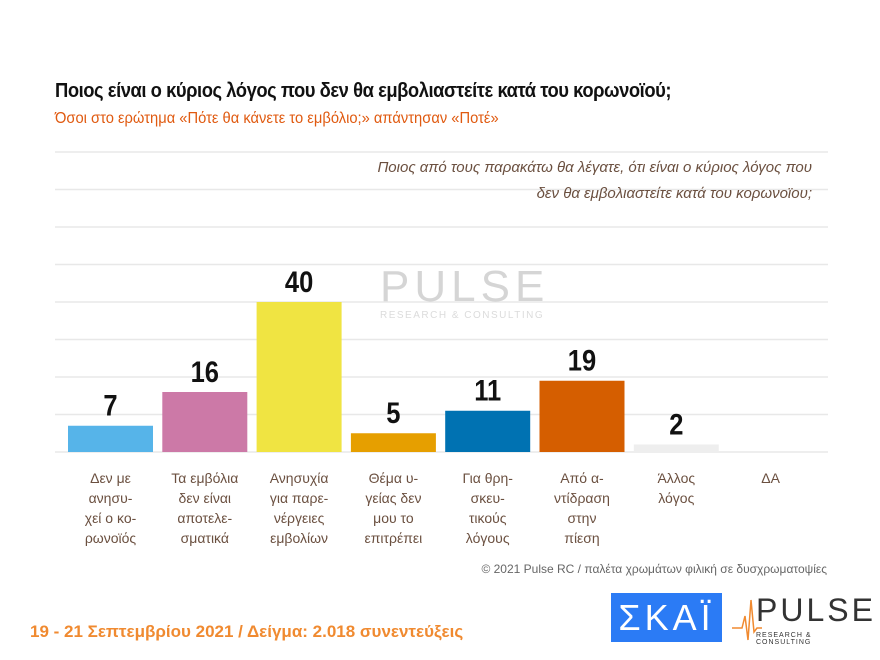 Image resolution: width=880 pixels, height=660 pixels. Describe the element at coordinates (393, 498) in the screenshot. I see `category-label-line: γείας δεν` at that location.